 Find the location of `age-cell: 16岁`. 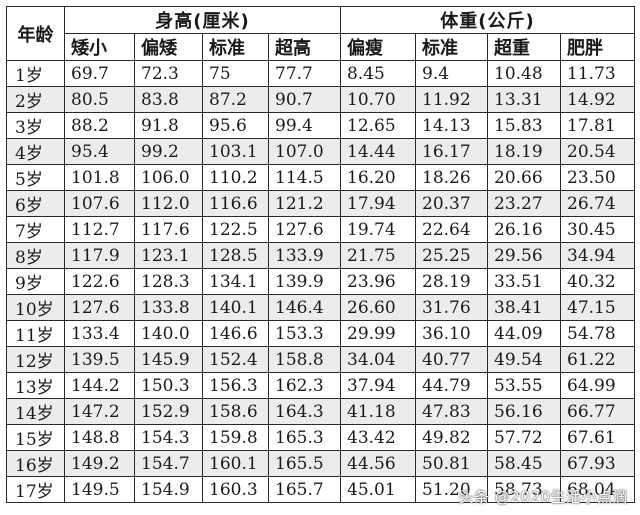

age-cell: 16岁 is located at coordinates (35, 463).